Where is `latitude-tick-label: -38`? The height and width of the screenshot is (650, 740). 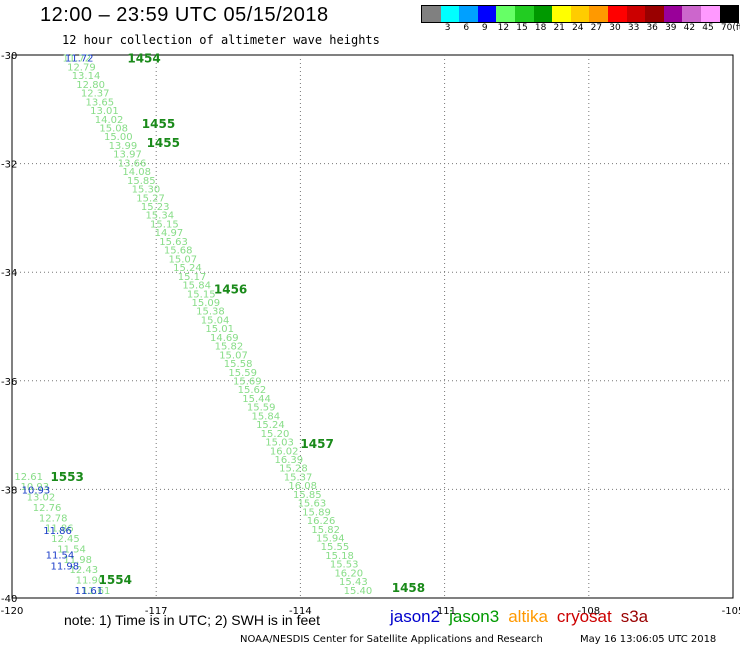
latitude-tick-label: -38 is located at coordinates (9, 490).